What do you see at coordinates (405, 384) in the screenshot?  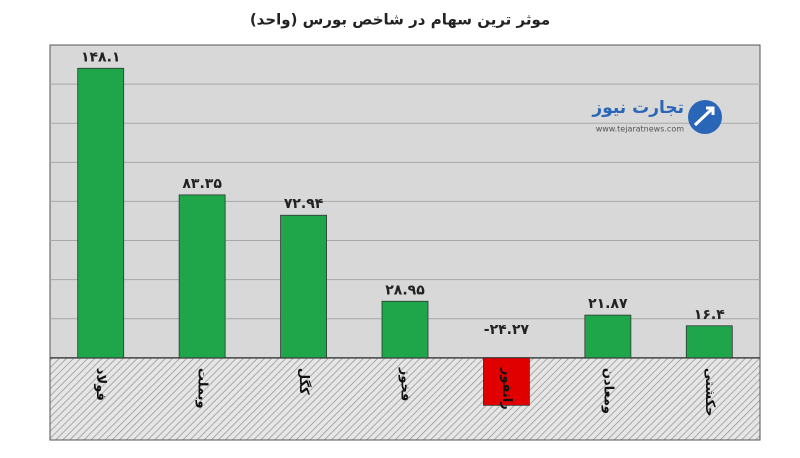 I see `x-tick-label: فخوز` at bounding box center [405, 384].